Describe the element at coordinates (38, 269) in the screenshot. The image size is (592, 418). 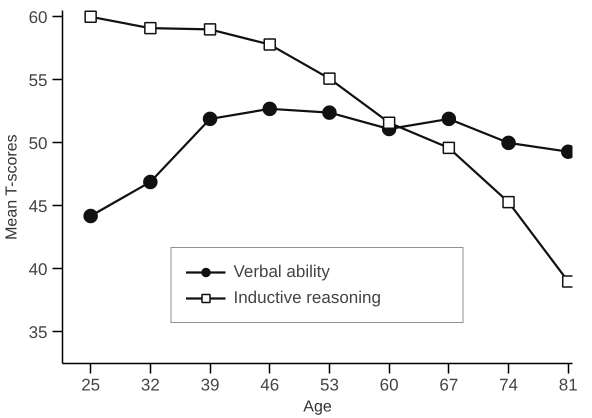
I see `y-tick-label: 40` at that location.